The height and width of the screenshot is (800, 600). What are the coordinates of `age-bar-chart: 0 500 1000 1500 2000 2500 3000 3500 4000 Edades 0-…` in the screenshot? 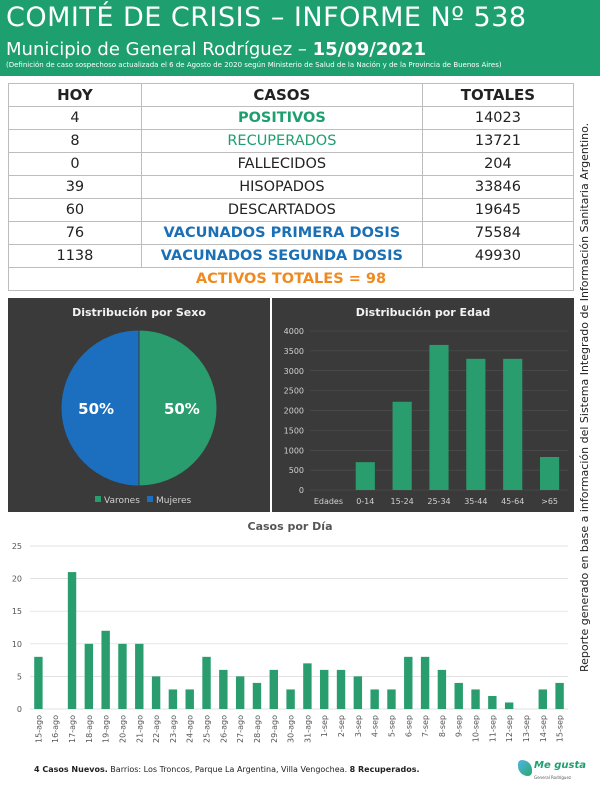 It's located at (426, 416).